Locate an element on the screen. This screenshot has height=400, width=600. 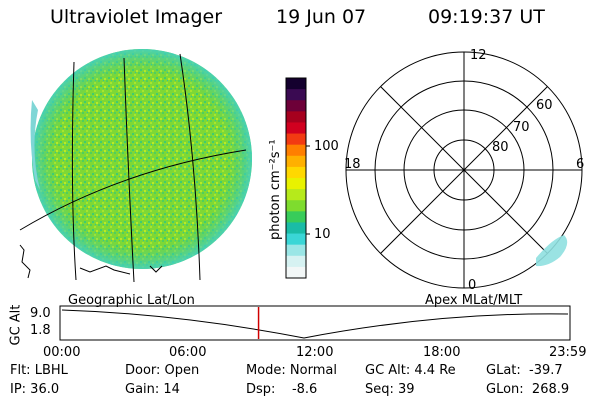
status-ip: IP: 36.0 is located at coordinates (35, 389).